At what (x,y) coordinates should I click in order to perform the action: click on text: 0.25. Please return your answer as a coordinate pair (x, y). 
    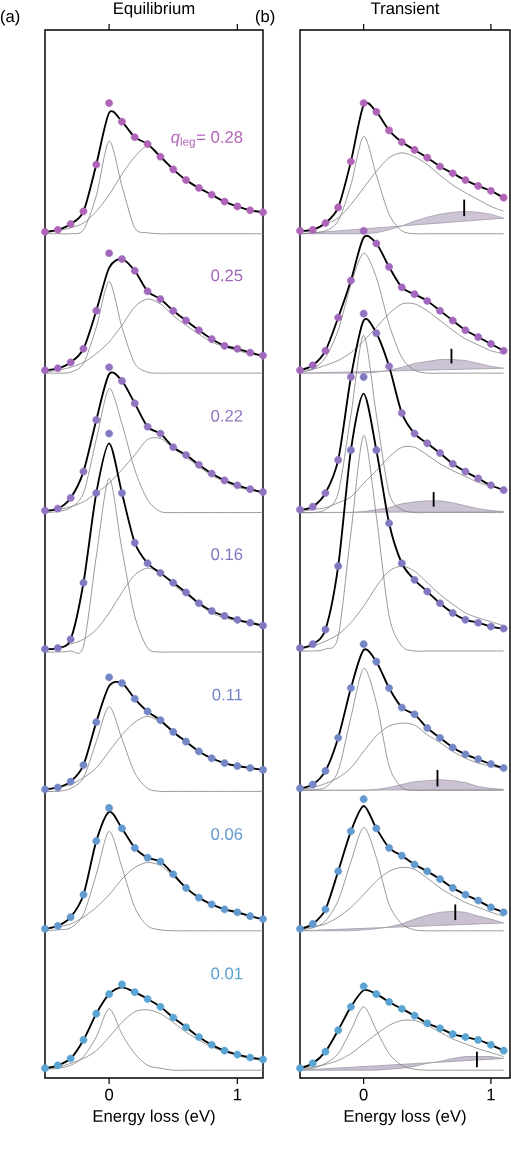
    Looking at the image, I should click on (227, 275).